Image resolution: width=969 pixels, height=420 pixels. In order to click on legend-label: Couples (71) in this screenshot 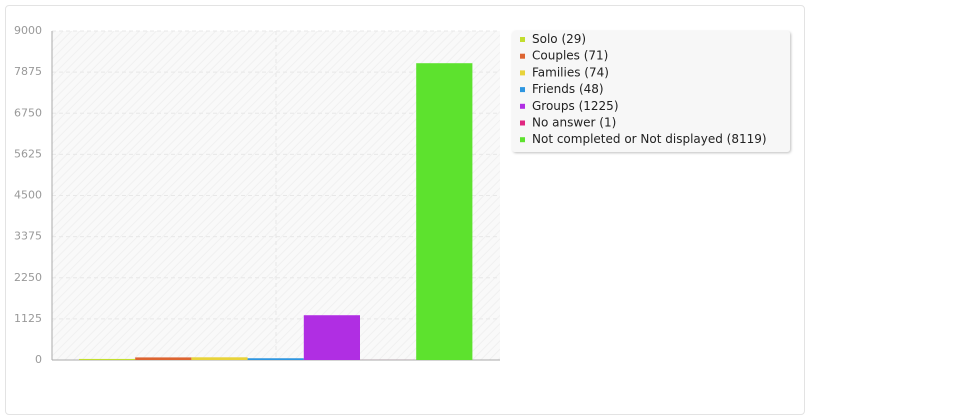, I will do `click(570, 56)`.